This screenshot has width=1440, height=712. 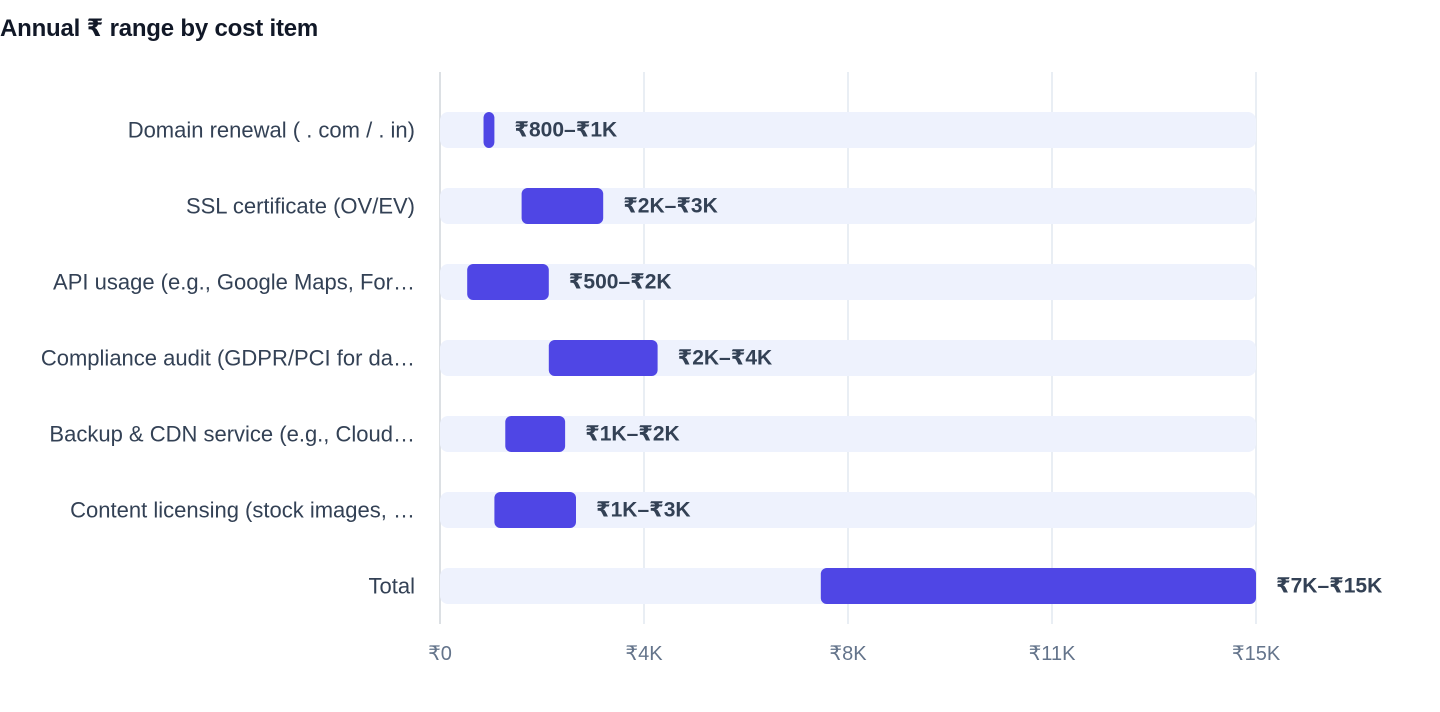 What do you see at coordinates (632, 434) in the screenshot?
I see `data-label: ₹1K–₹2K` at bounding box center [632, 434].